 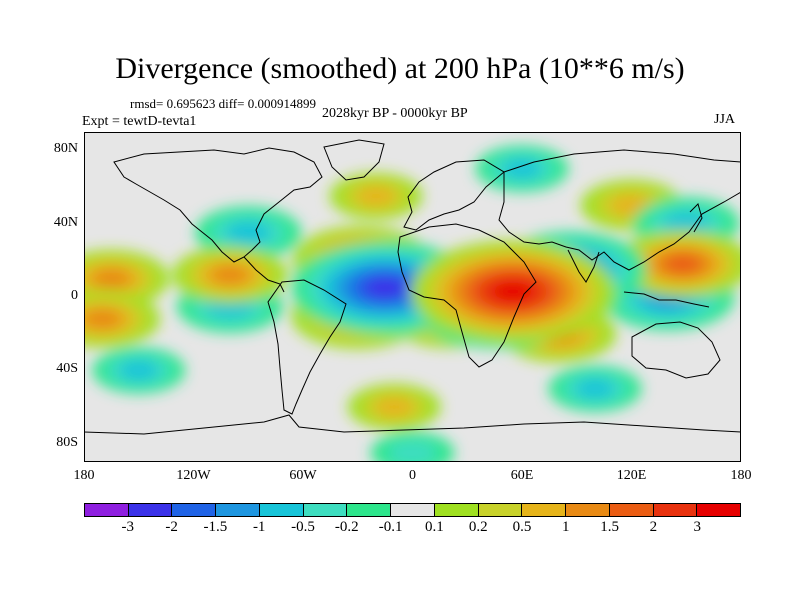 I want to click on coastline-greenland, so click(x=354, y=160).